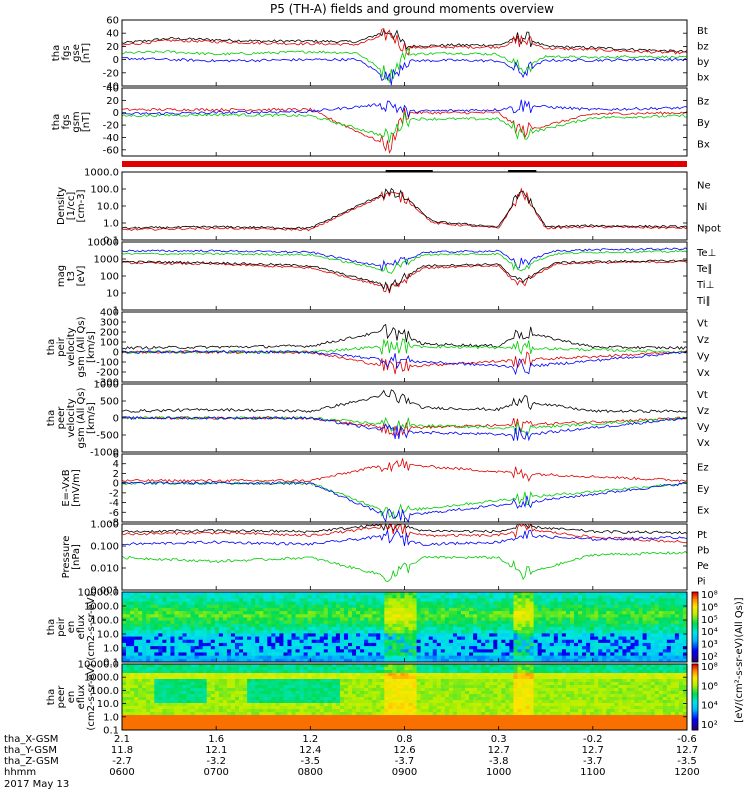 Image resolution: width=750 pixels, height=800 pixels. I want to click on y-axis-label-line: mag, so click(61, 276).